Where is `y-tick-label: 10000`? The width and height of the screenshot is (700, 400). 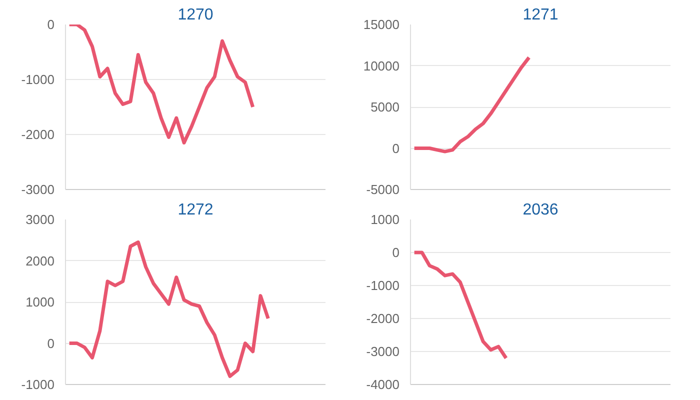
y-tick-label: 10000 is located at coordinates (381, 66).